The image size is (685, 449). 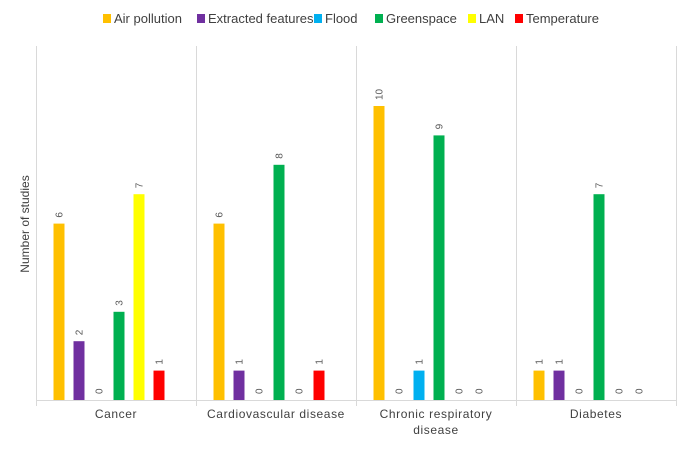 What do you see at coordinates (159, 385) in the screenshot?
I see `bar-cancer-temperature` at bounding box center [159, 385].